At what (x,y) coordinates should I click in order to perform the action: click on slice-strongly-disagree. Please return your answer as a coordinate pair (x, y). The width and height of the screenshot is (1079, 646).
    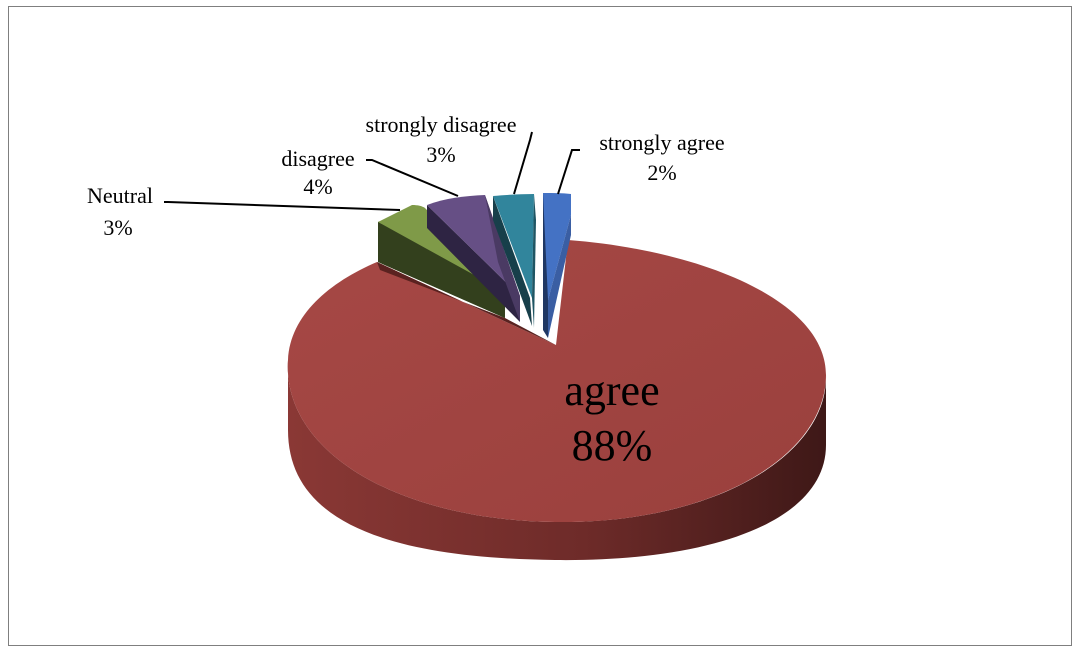
    Looking at the image, I should click on (514, 261).